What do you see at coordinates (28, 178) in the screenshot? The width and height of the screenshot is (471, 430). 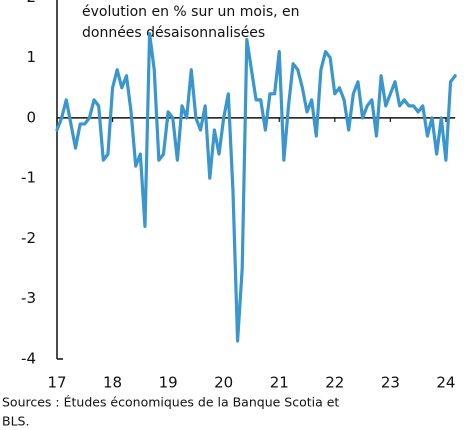 I see `y-tick-label: -1` at bounding box center [28, 178].